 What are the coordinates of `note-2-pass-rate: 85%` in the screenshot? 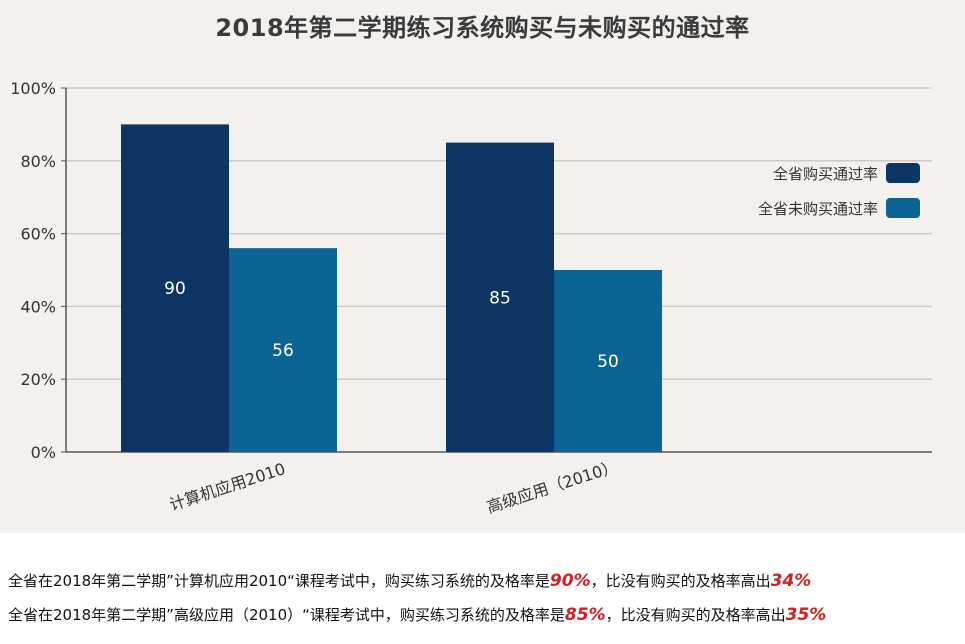 It's located at (585, 615).